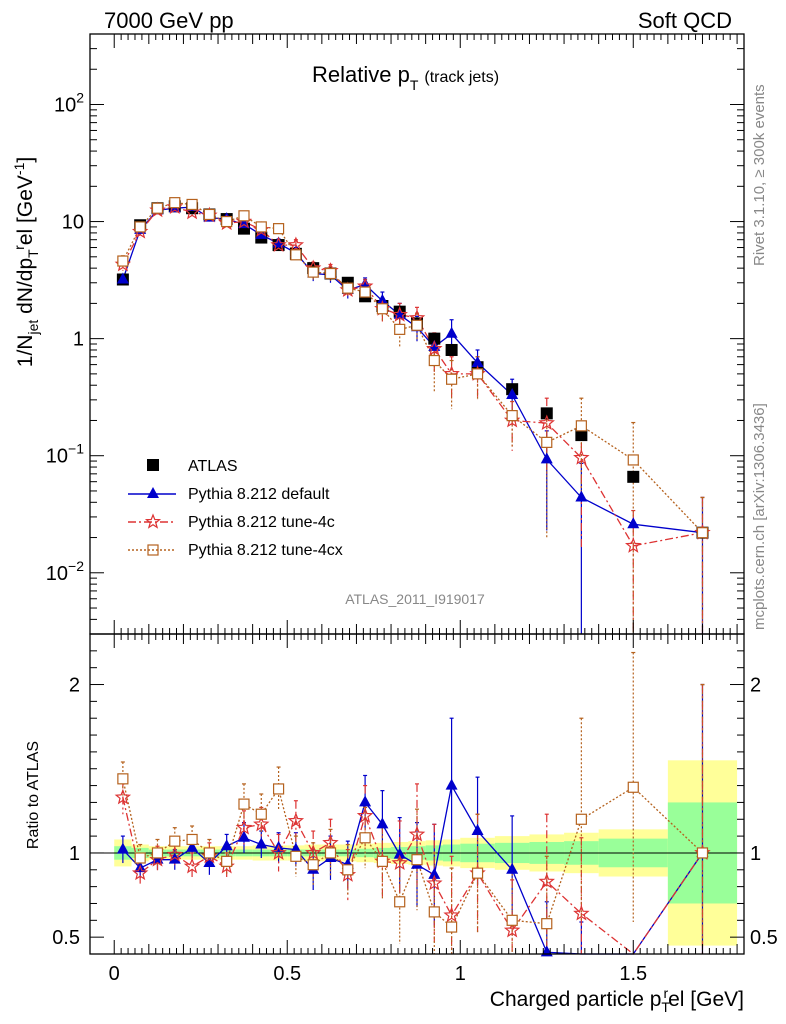  I want to click on legend-label-default: Pythia 8.212 default, so click(259, 494).